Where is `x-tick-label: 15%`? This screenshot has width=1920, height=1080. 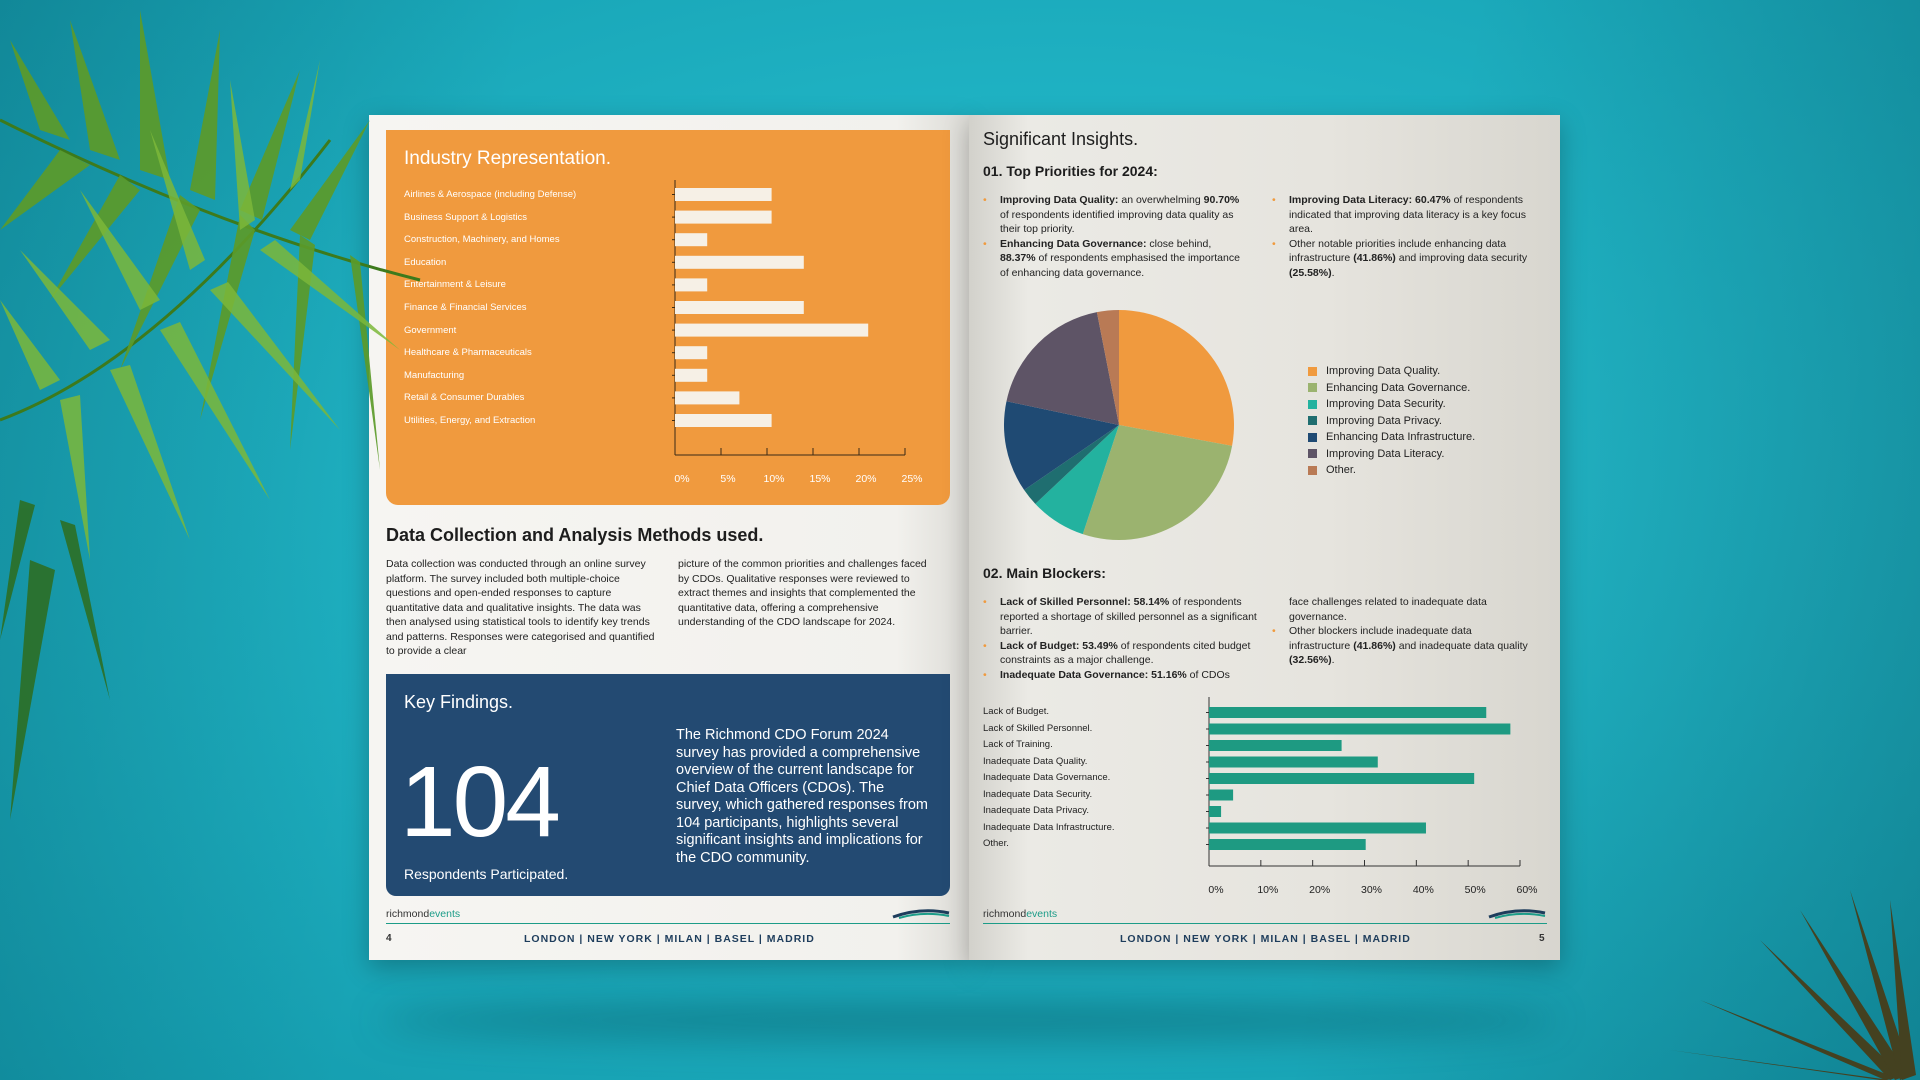 x-tick-label: 15% is located at coordinates (819, 479).